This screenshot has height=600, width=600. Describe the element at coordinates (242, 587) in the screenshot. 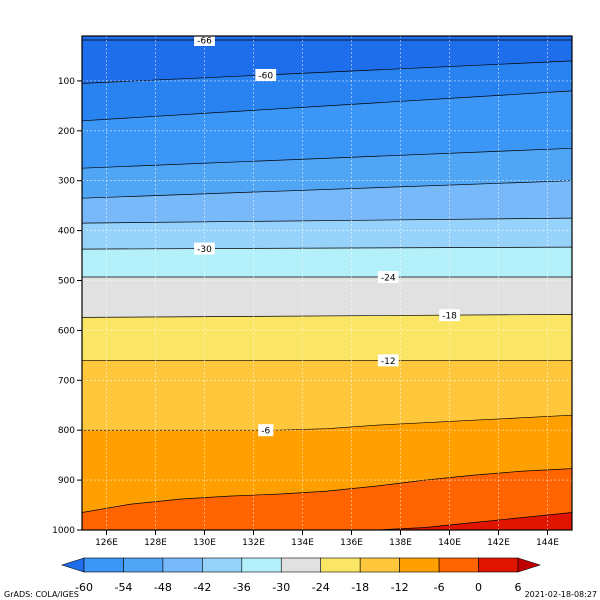

I see `colorbar-label-4: -36` at that location.